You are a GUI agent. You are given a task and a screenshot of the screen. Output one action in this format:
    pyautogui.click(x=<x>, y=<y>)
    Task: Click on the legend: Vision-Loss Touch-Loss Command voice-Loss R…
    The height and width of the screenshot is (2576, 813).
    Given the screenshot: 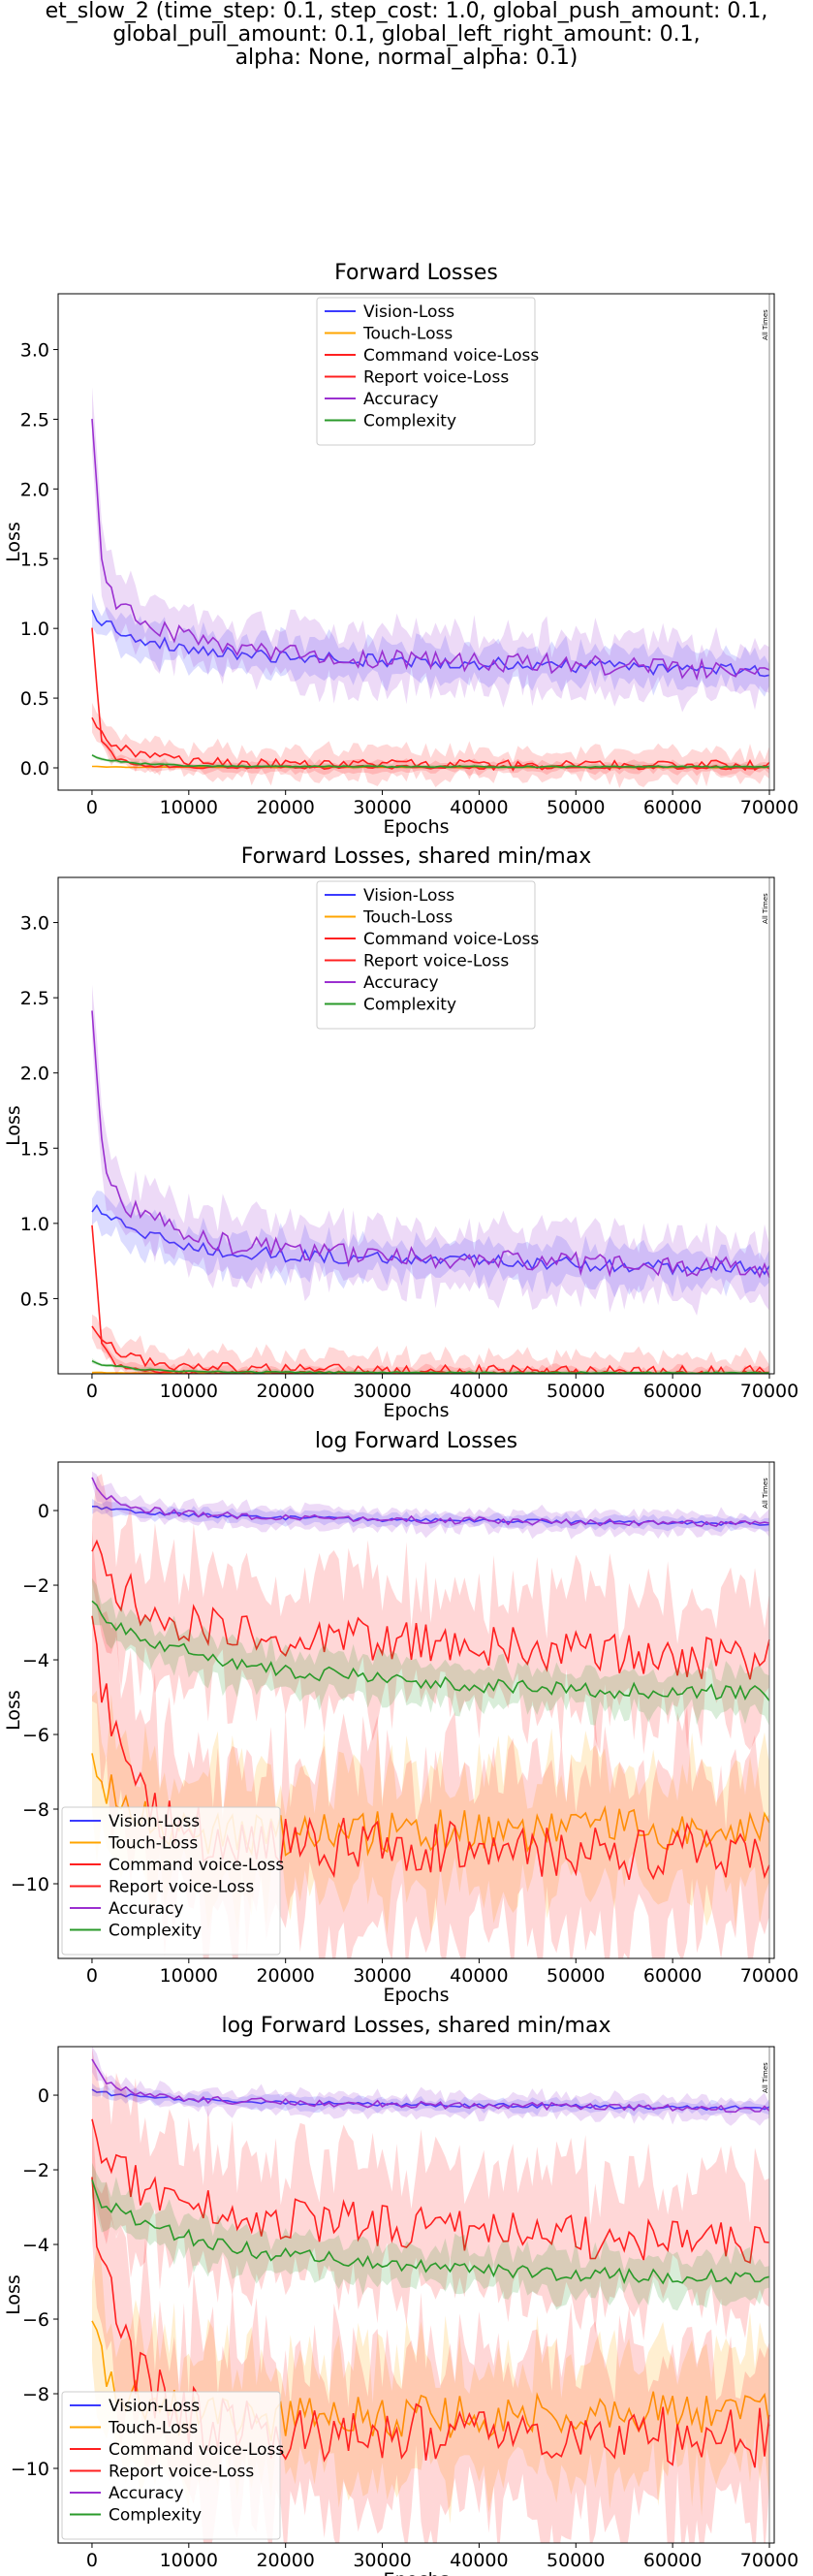 What is the action you would take?
    pyautogui.click(x=173, y=1881)
    